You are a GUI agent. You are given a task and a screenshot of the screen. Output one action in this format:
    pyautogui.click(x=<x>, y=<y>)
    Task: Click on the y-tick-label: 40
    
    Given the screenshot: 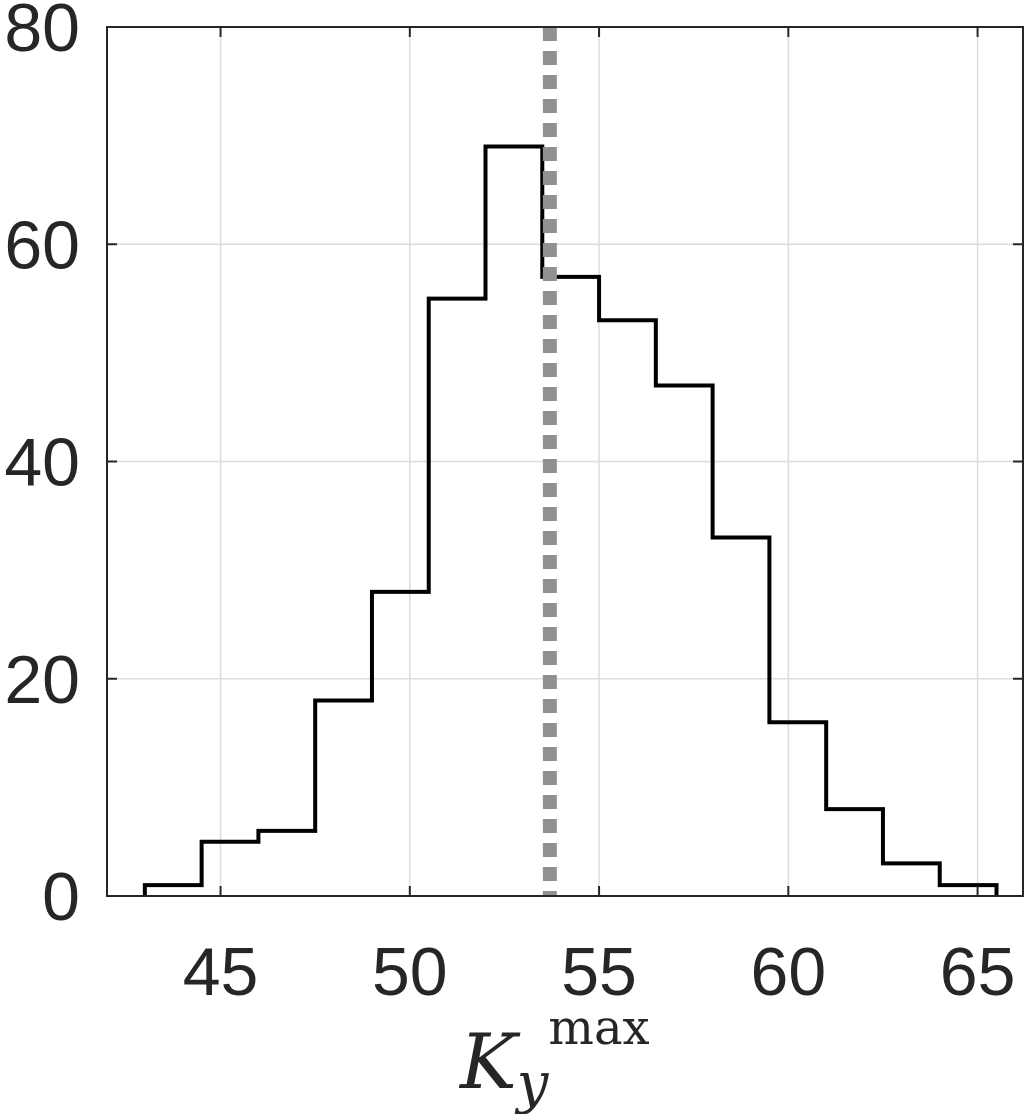 What is the action you would take?
    pyautogui.click(x=42, y=463)
    